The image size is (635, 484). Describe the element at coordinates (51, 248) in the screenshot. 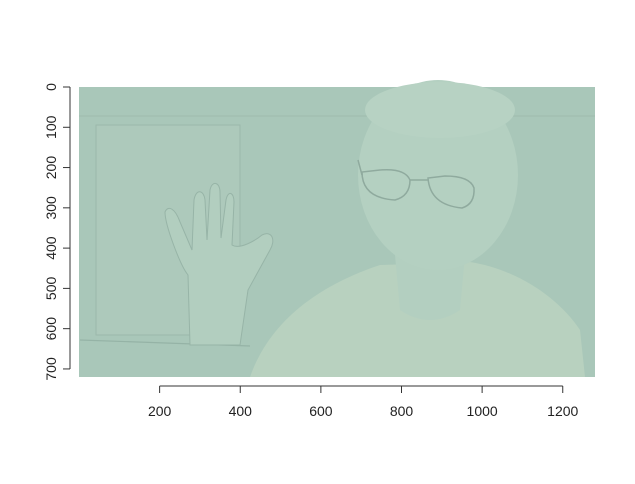

I see `y-tick-label: 400` at that location.